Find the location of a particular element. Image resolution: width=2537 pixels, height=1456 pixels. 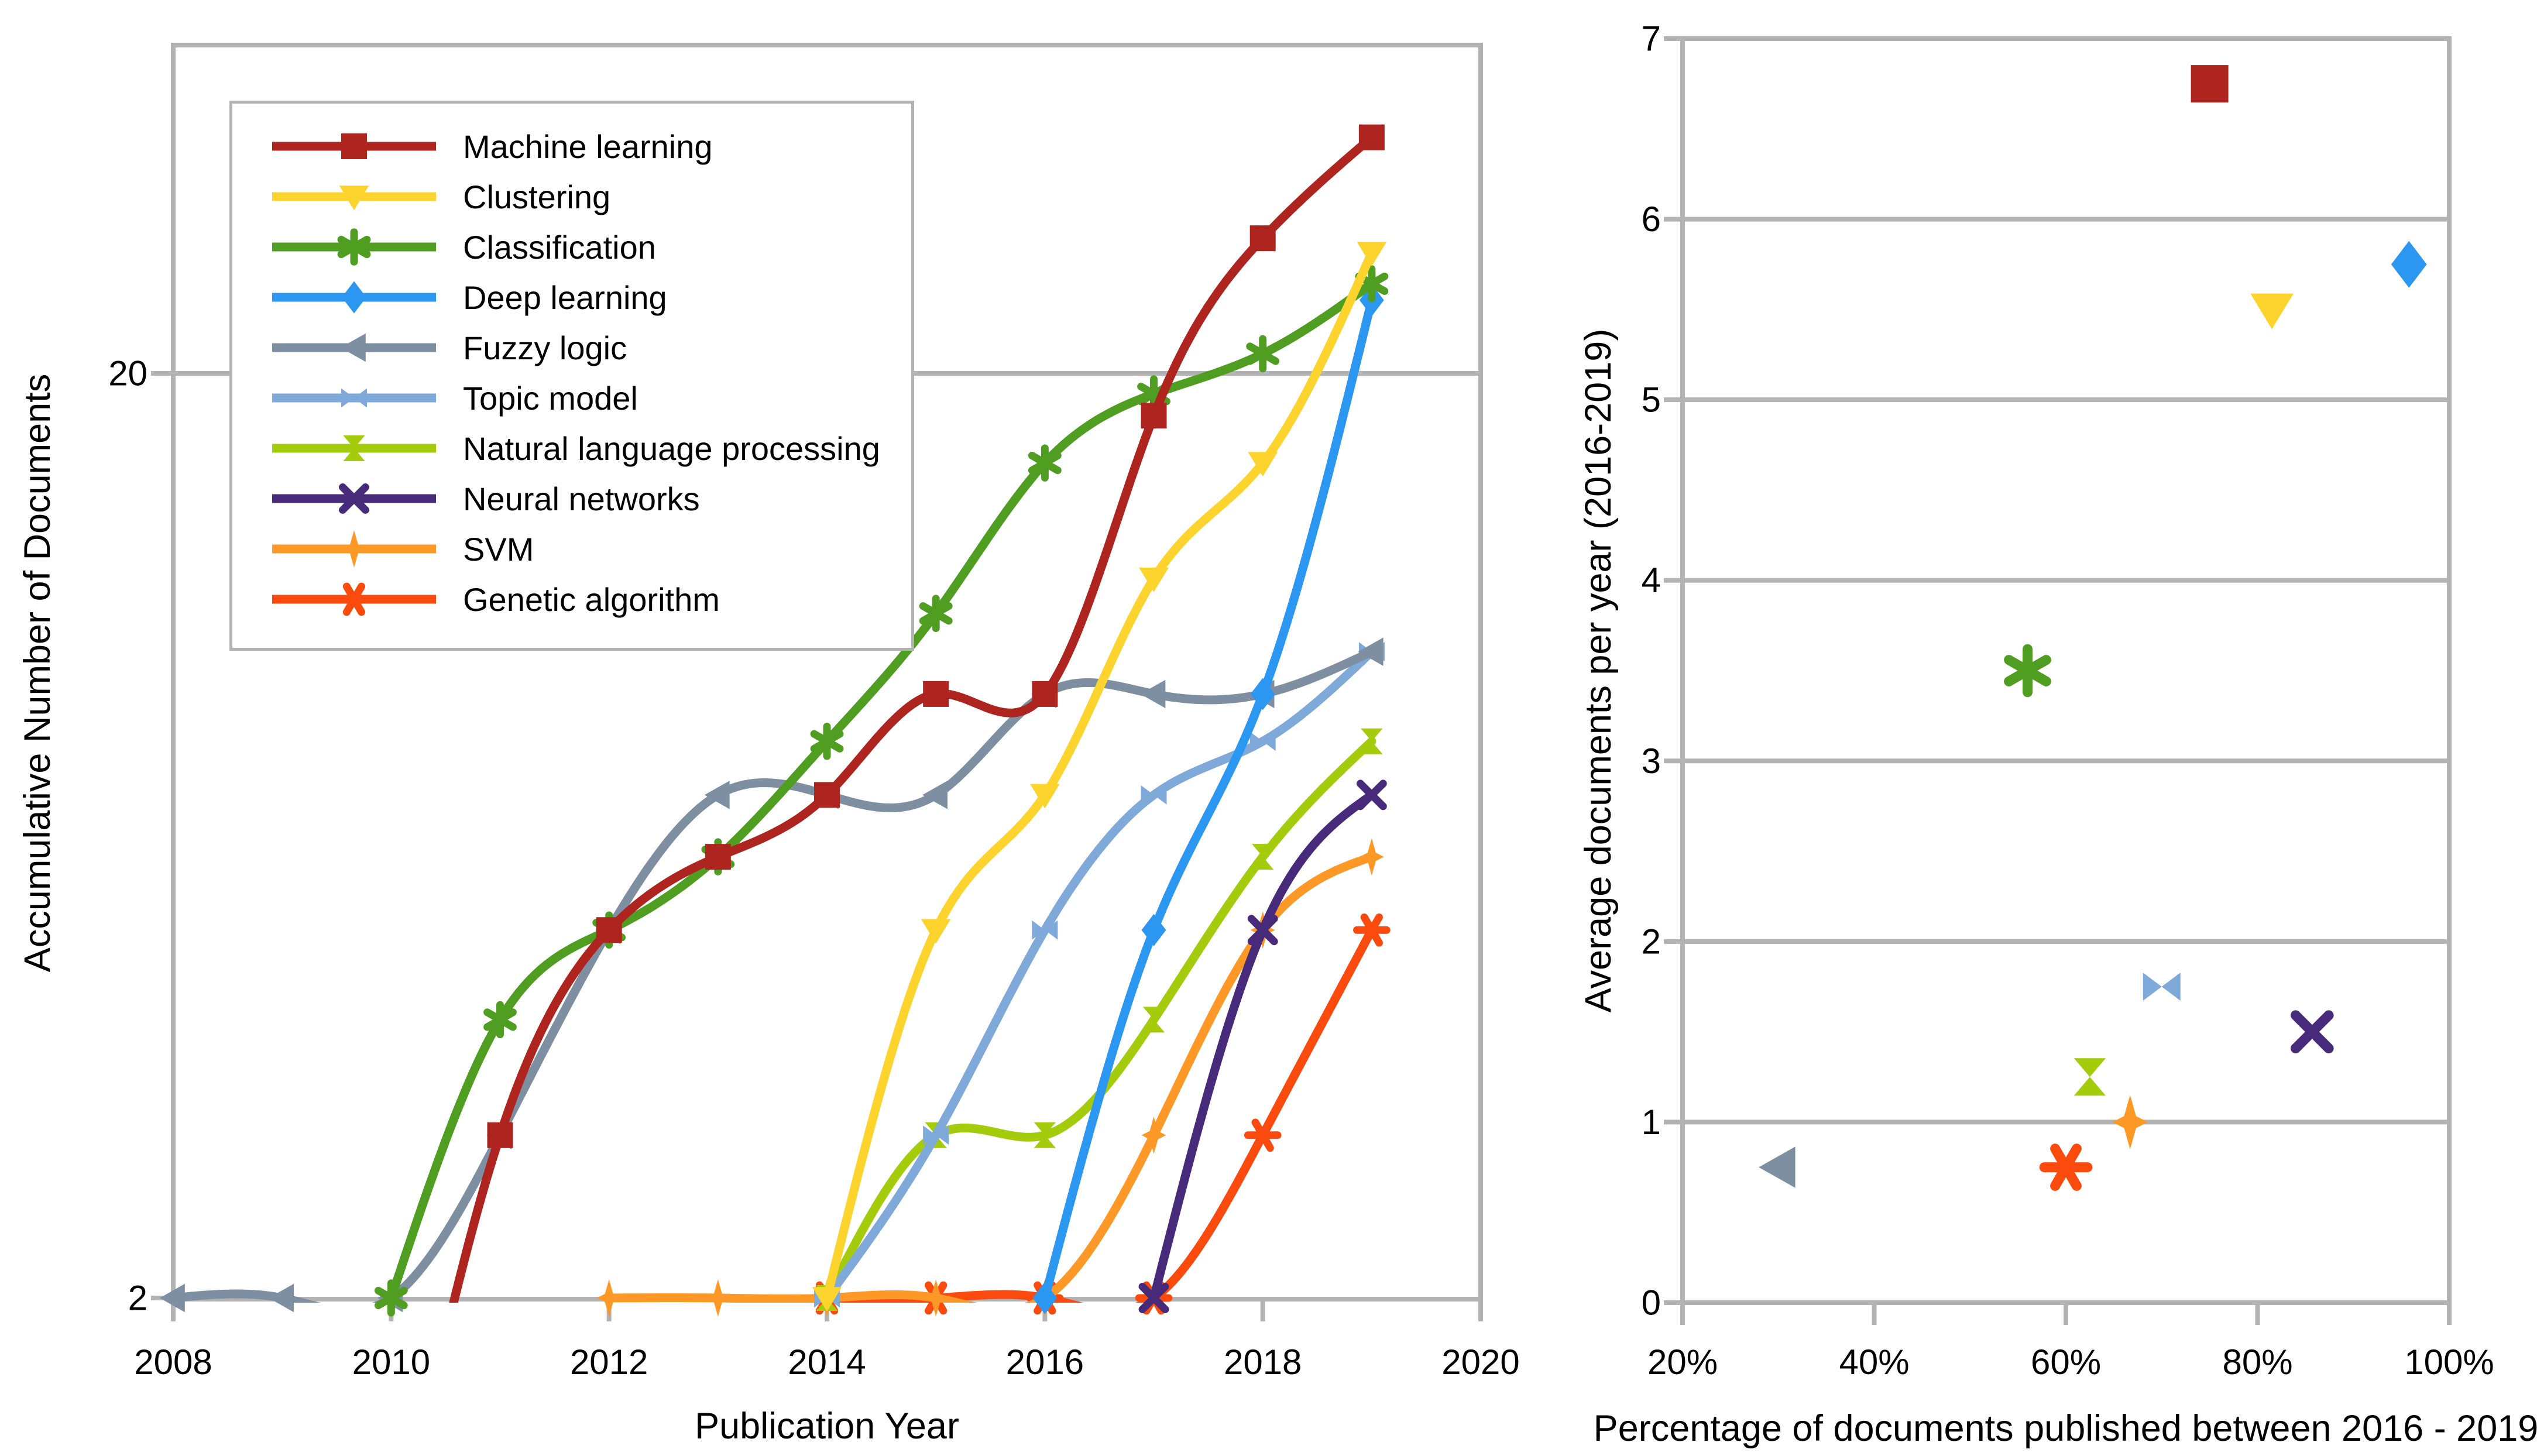

legend-label: SVM is located at coordinates (498, 549).